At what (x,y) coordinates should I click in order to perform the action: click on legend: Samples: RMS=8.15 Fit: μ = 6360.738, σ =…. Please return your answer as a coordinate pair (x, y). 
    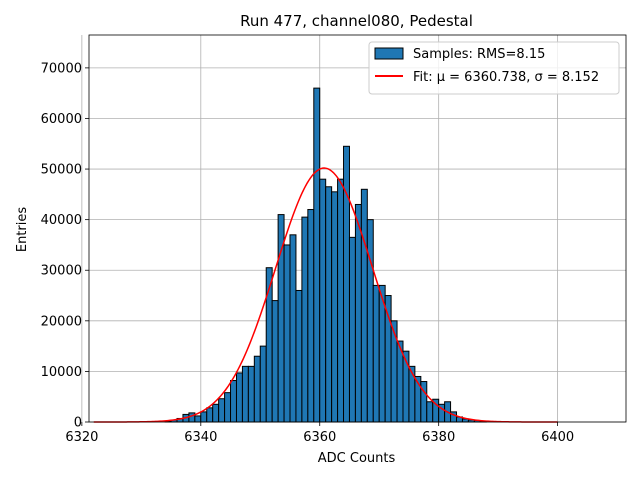
    Looking at the image, I should click on (494, 68).